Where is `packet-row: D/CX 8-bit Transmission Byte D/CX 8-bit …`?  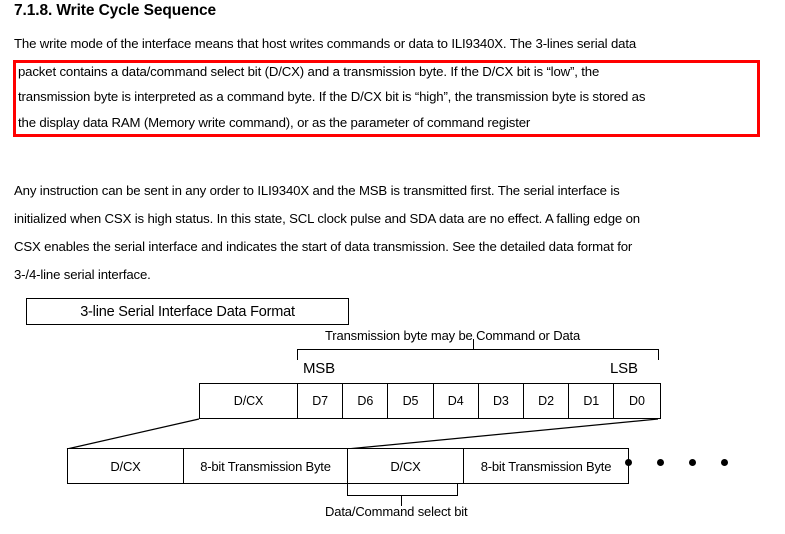
packet-row: D/CX 8-bit Transmission Byte D/CX 8-bit … is located at coordinates (348, 466).